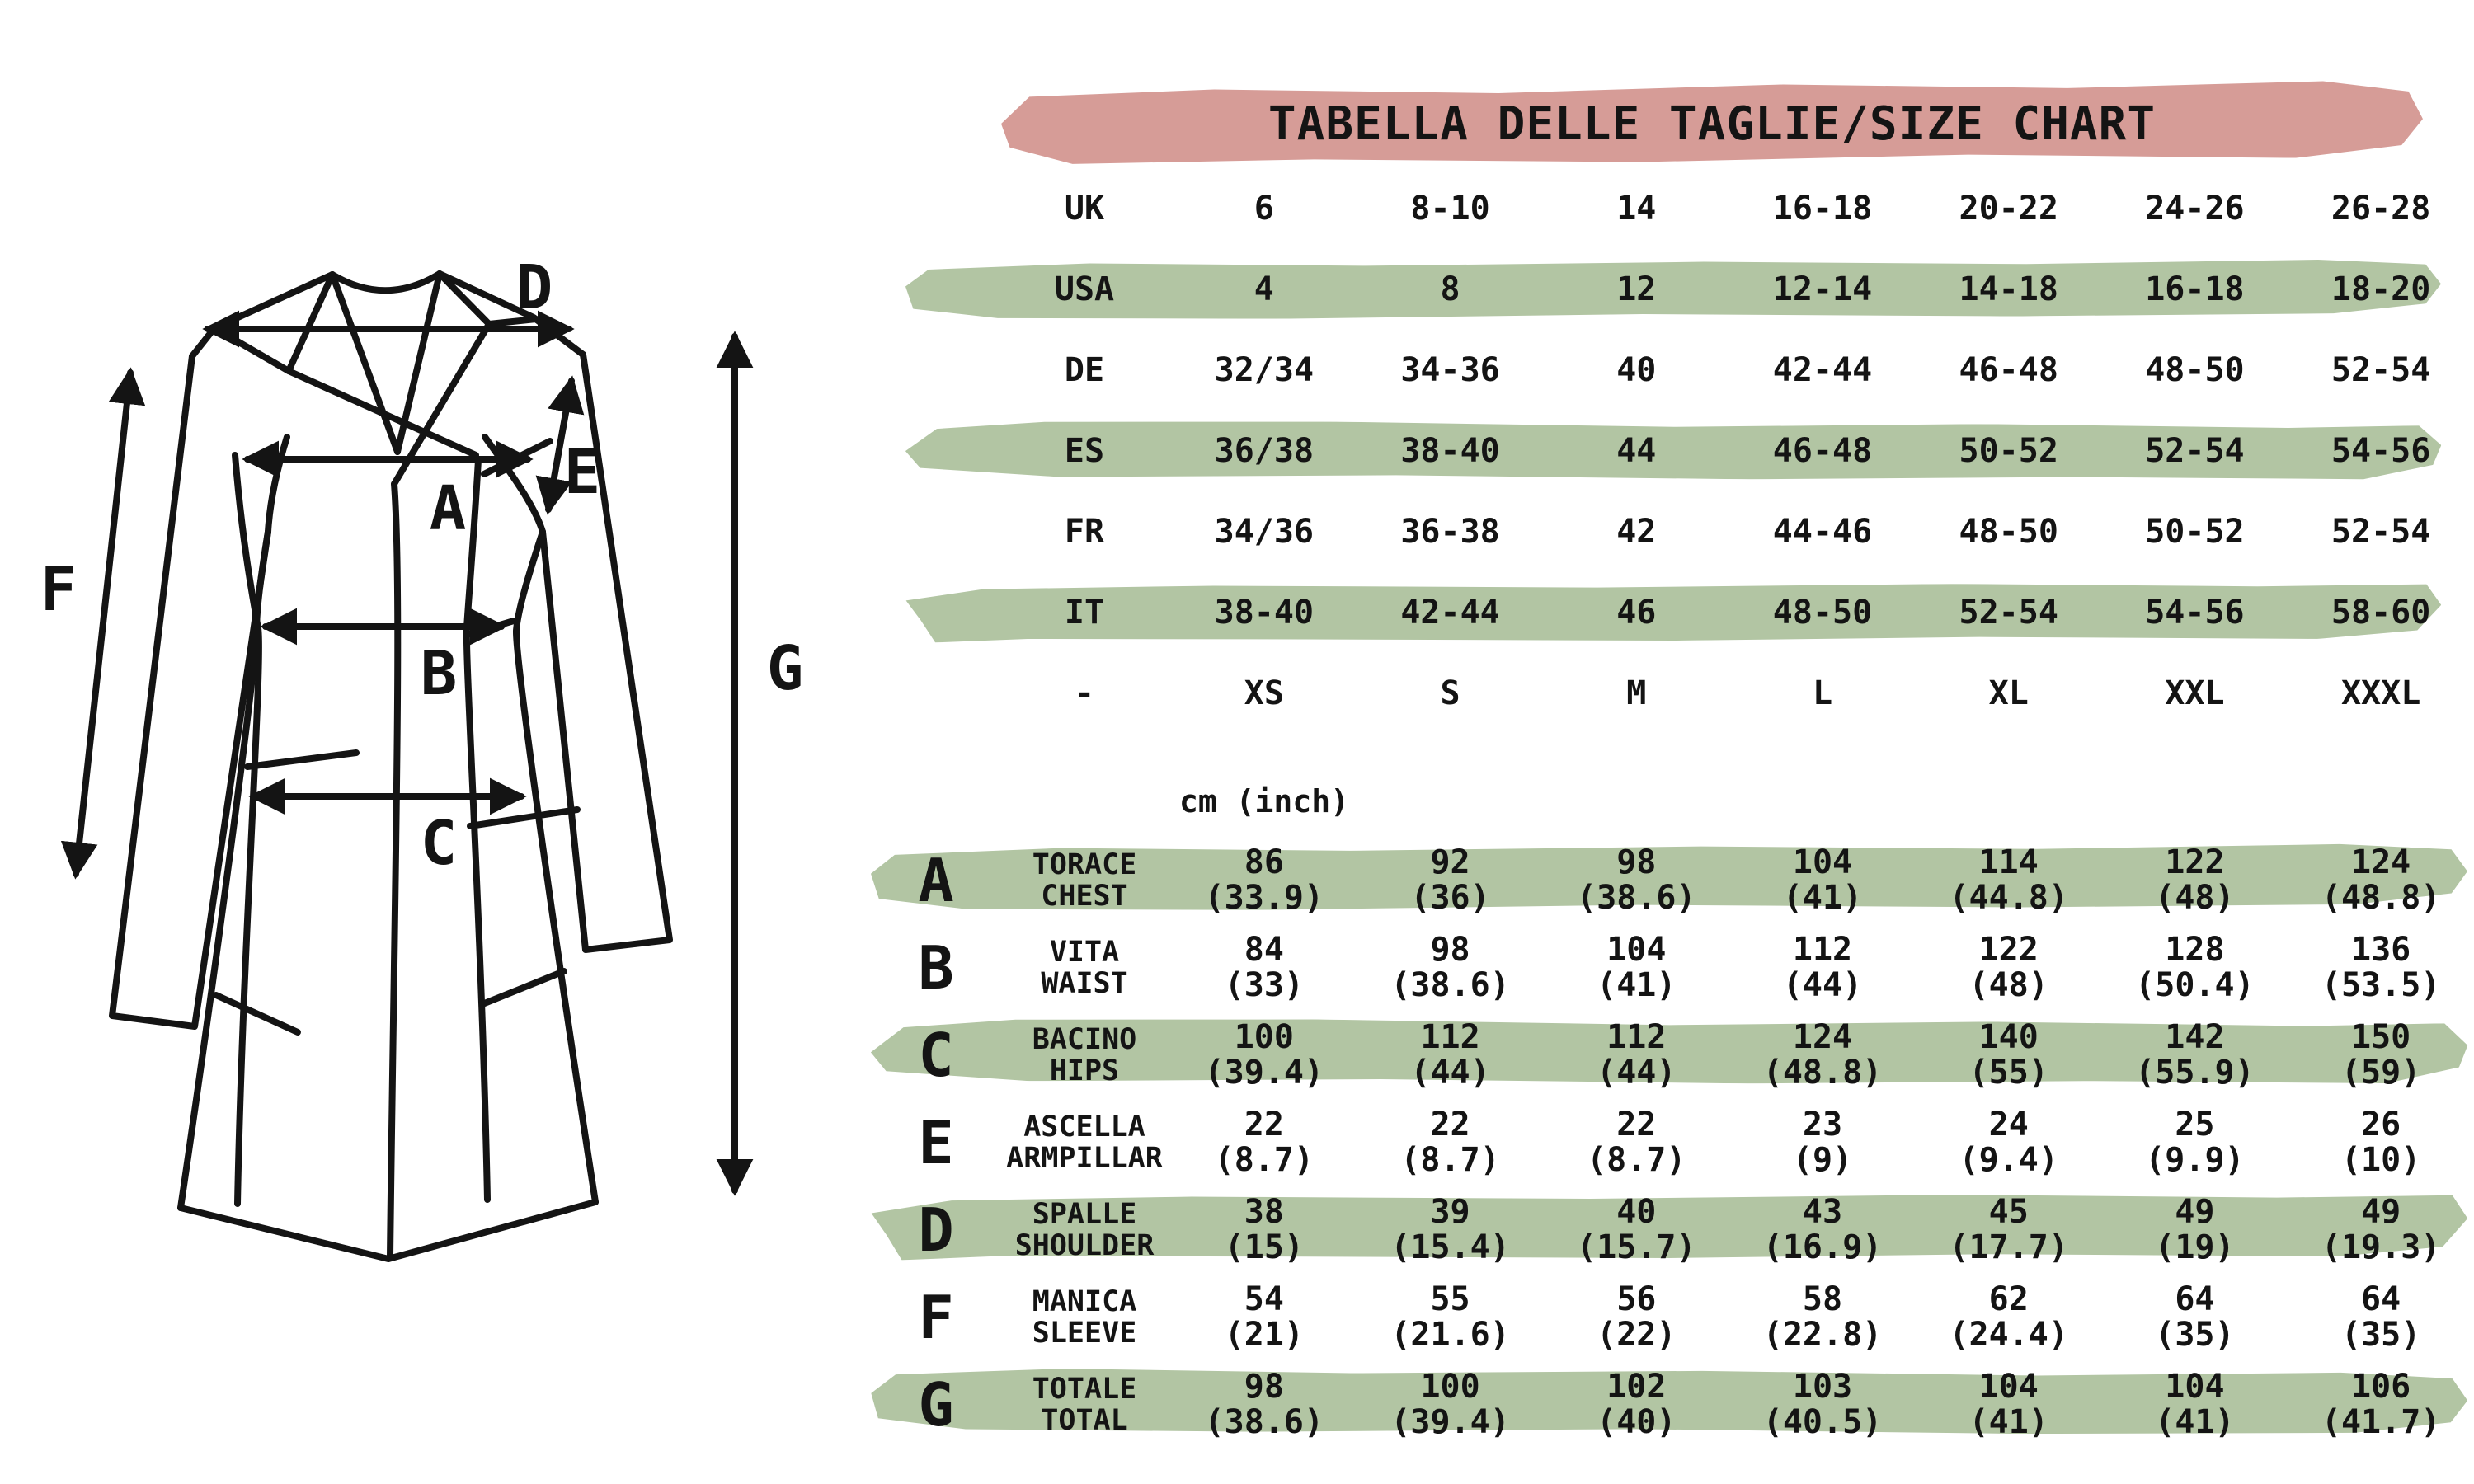  What do you see at coordinates (1822, 1317) in the screenshot?
I see `measure-cell: 58 (22.8)` at bounding box center [1822, 1317].